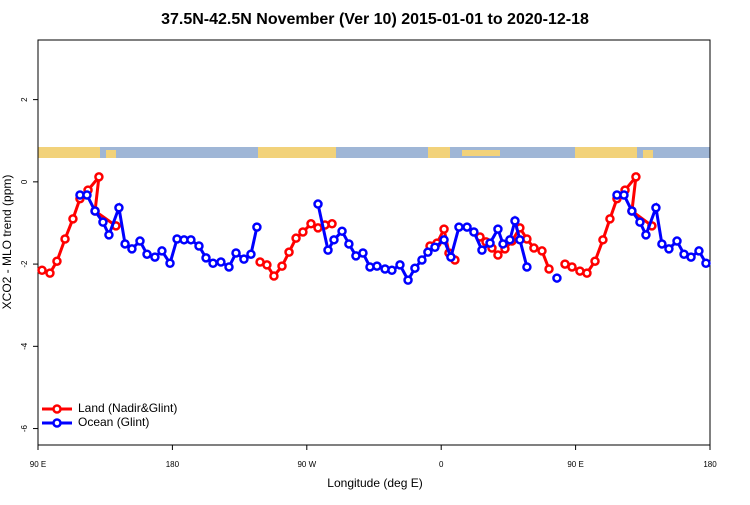 This screenshot has height=505, width=750. I want to click on y-tick-label: -6, so click(24, 428).